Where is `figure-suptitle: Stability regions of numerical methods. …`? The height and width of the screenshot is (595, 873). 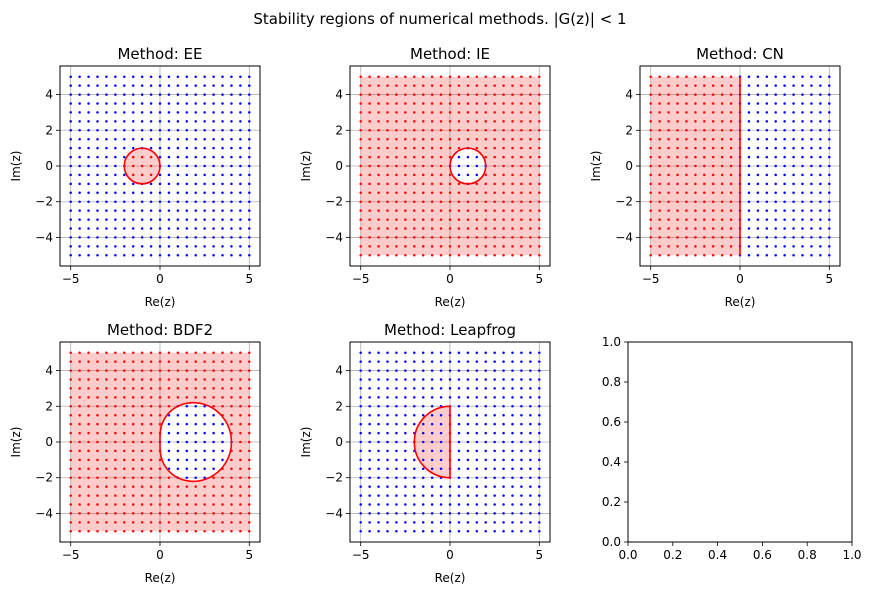 figure-suptitle: Stability regions of numerical methods. … is located at coordinates (439, 19).